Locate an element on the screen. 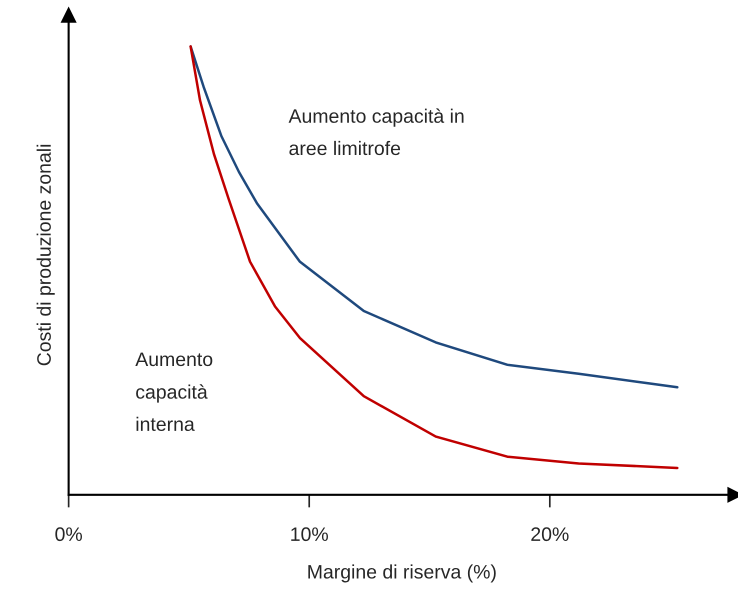 The height and width of the screenshot is (602, 738). y-axis-title: Costi di produzione zonali is located at coordinates (45, 255).